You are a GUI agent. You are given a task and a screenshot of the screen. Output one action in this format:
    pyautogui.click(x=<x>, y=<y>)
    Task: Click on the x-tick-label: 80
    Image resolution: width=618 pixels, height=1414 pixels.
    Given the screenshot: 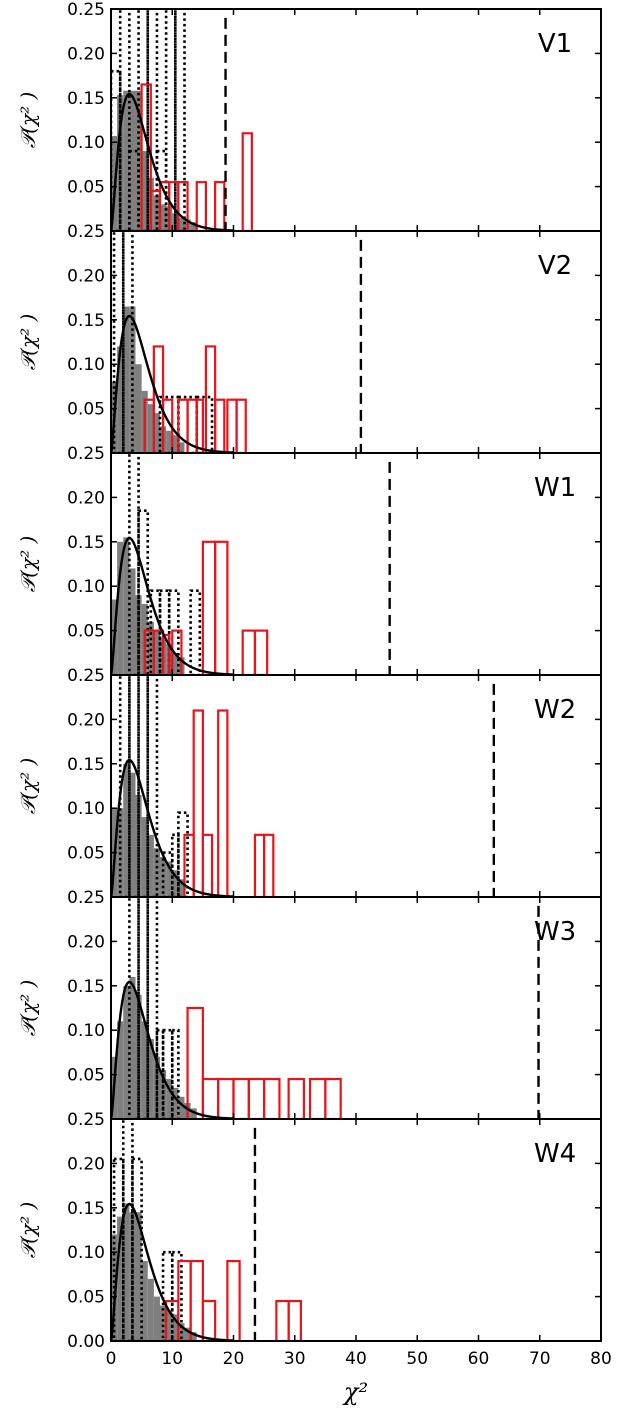 What is the action you would take?
    pyautogui.click(x=601, y=1359)
    